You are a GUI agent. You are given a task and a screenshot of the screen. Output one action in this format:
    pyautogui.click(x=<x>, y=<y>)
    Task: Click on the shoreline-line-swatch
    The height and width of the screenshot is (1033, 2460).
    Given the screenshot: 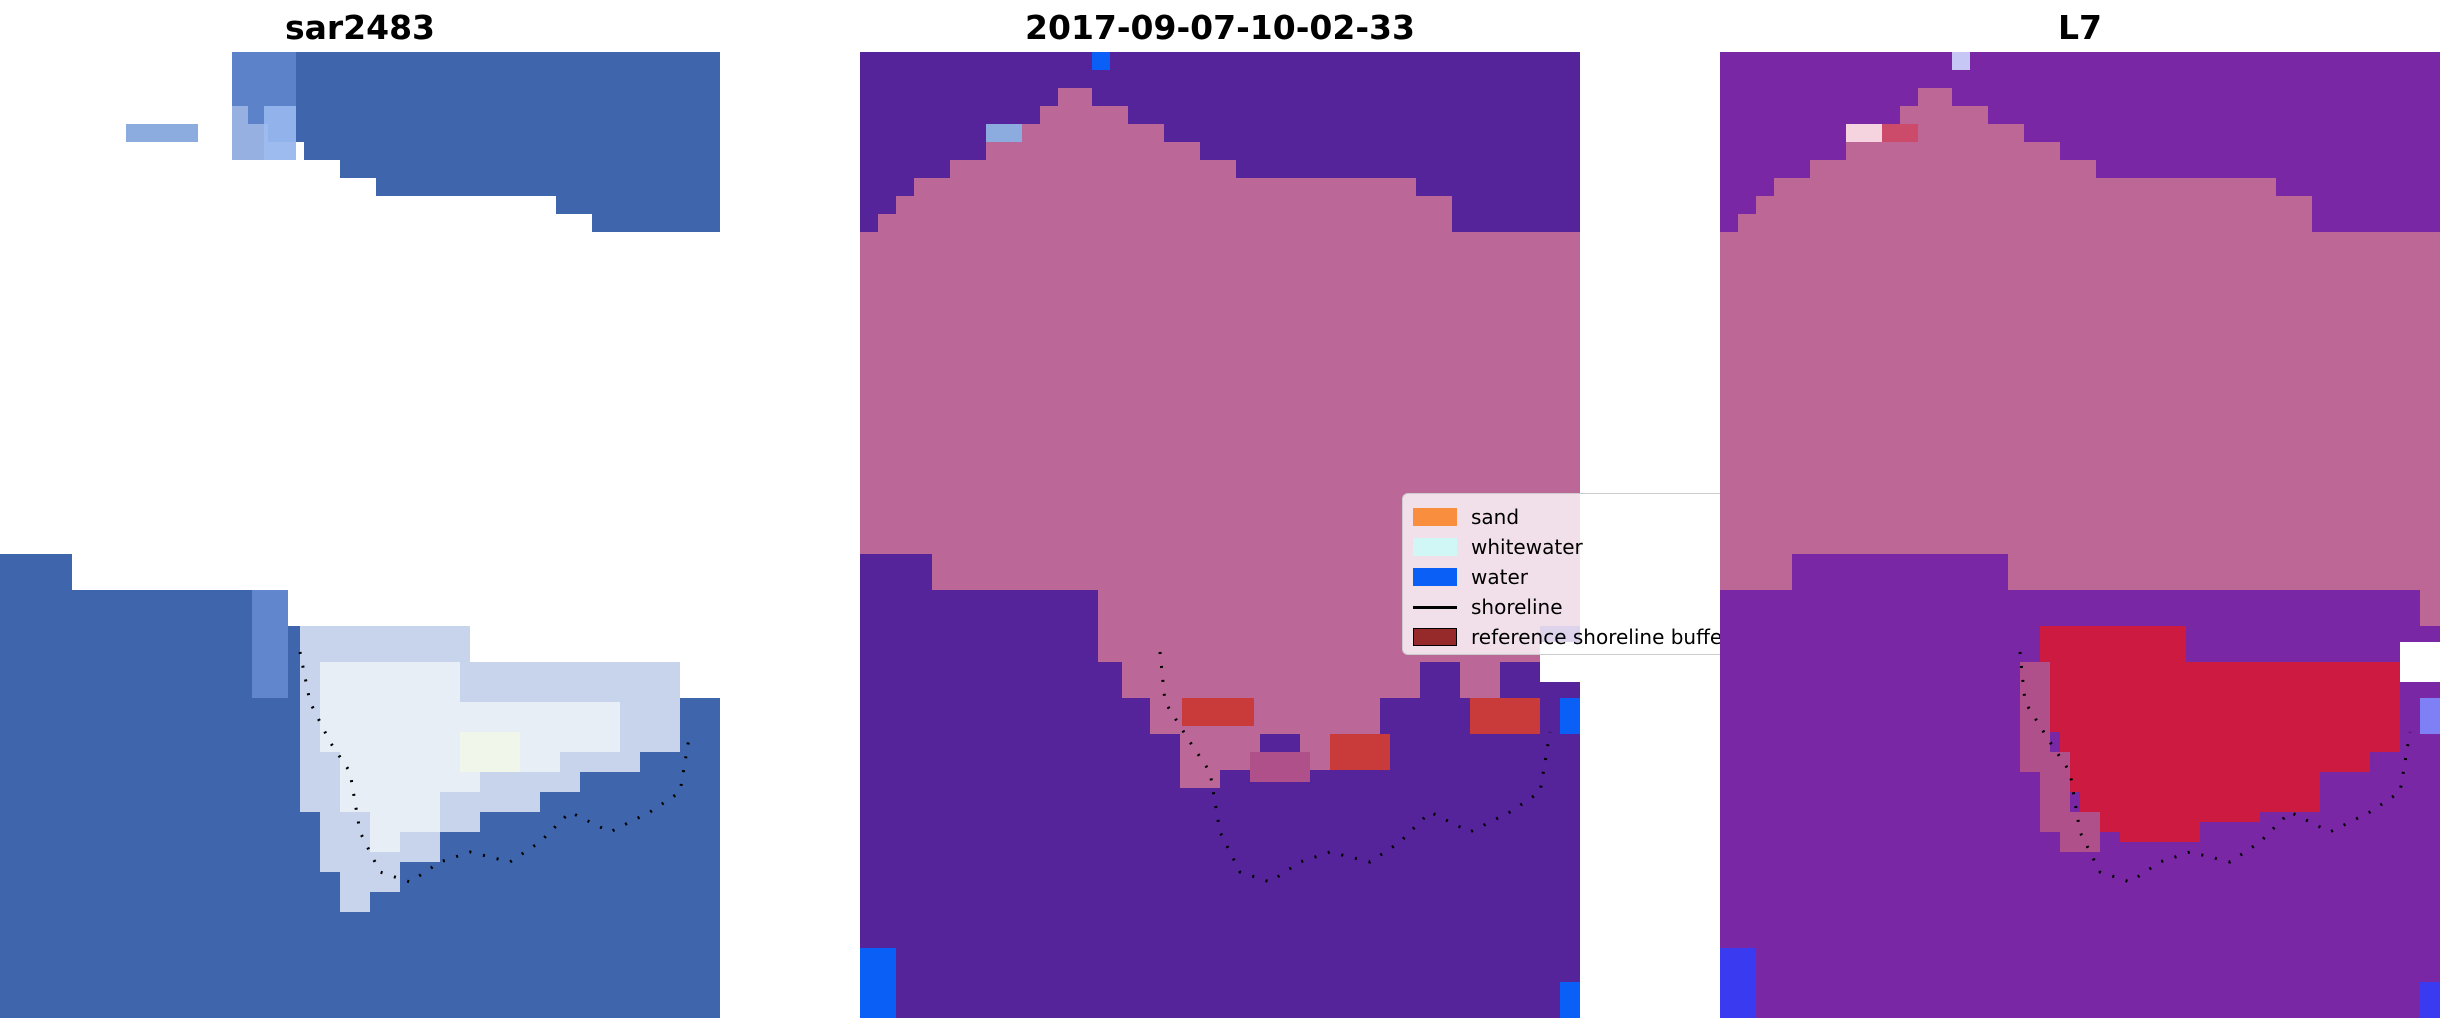 What is the action you would take?
    pyautogui.click(x=1435, y=607)
    